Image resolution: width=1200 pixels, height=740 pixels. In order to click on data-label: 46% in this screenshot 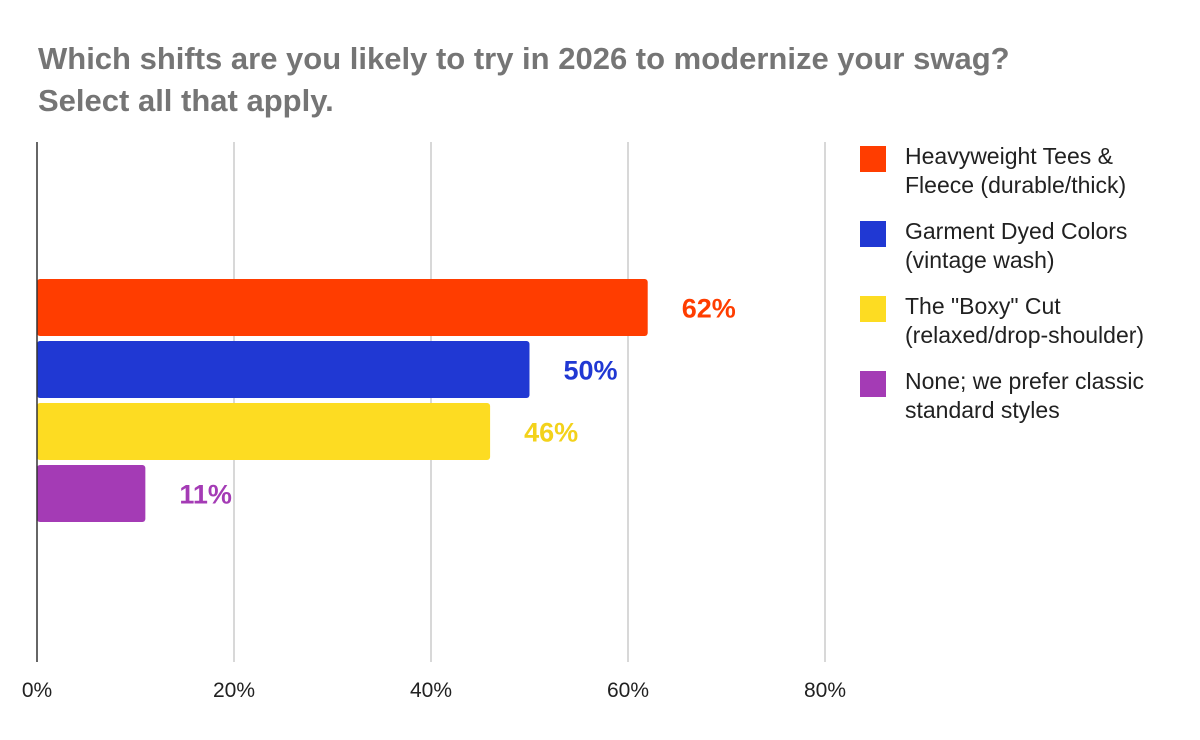, I will do `click(551, 433)`.